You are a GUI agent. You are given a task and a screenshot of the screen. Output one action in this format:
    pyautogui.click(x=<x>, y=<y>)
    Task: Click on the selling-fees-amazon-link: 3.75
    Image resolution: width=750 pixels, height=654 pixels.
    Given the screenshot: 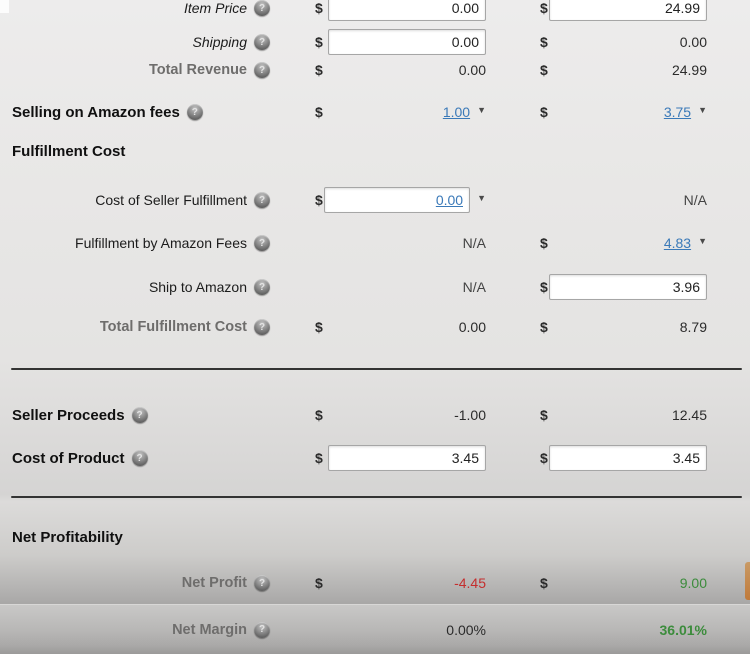 What is the action you would take?
    pyautogui.click(x=677, y=112)
    